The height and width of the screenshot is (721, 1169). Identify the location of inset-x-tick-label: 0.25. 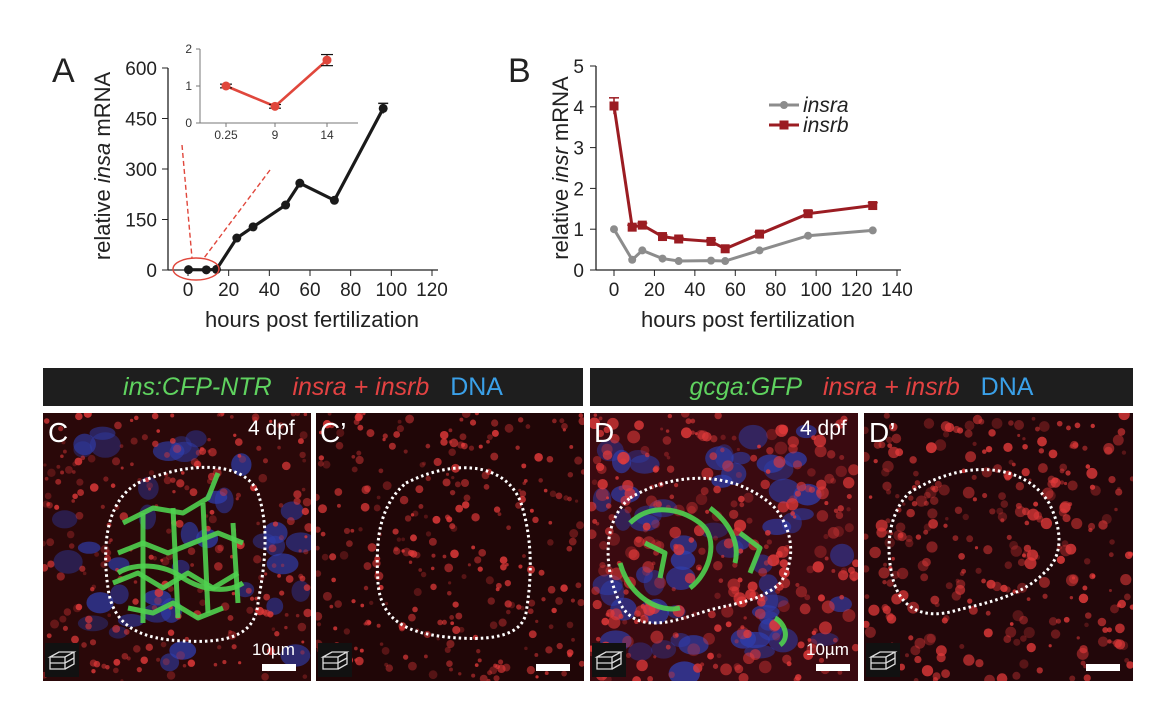
(226, 135).